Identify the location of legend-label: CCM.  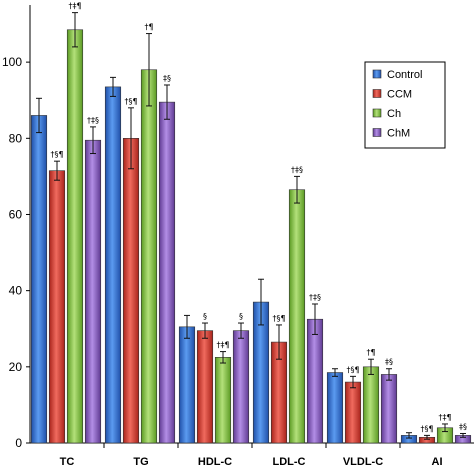
(399, 95).